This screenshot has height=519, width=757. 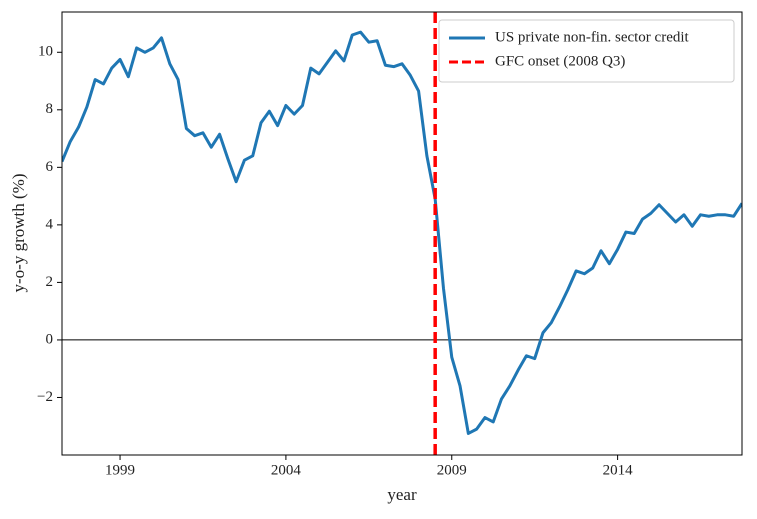 What do you see at coordinates (45, 397) in the screenshot?
I see `y-tick-label: −2` at bounding box center [45, 397].